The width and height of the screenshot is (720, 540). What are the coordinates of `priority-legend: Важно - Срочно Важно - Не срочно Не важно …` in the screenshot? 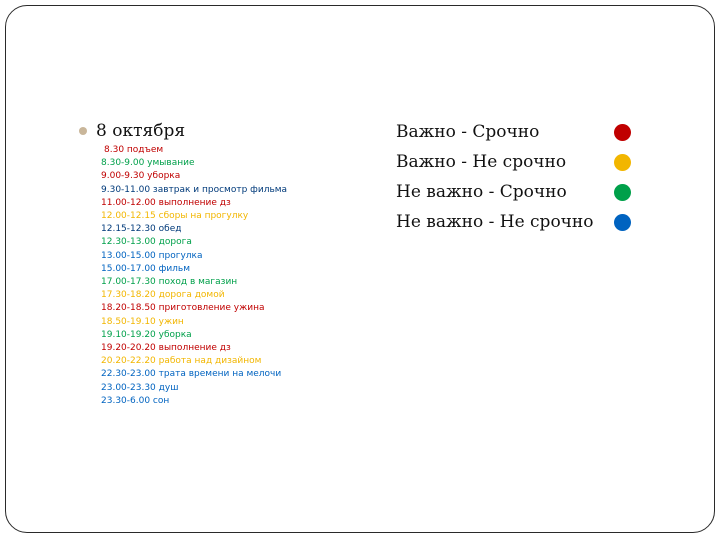 It's located at (513, 177).